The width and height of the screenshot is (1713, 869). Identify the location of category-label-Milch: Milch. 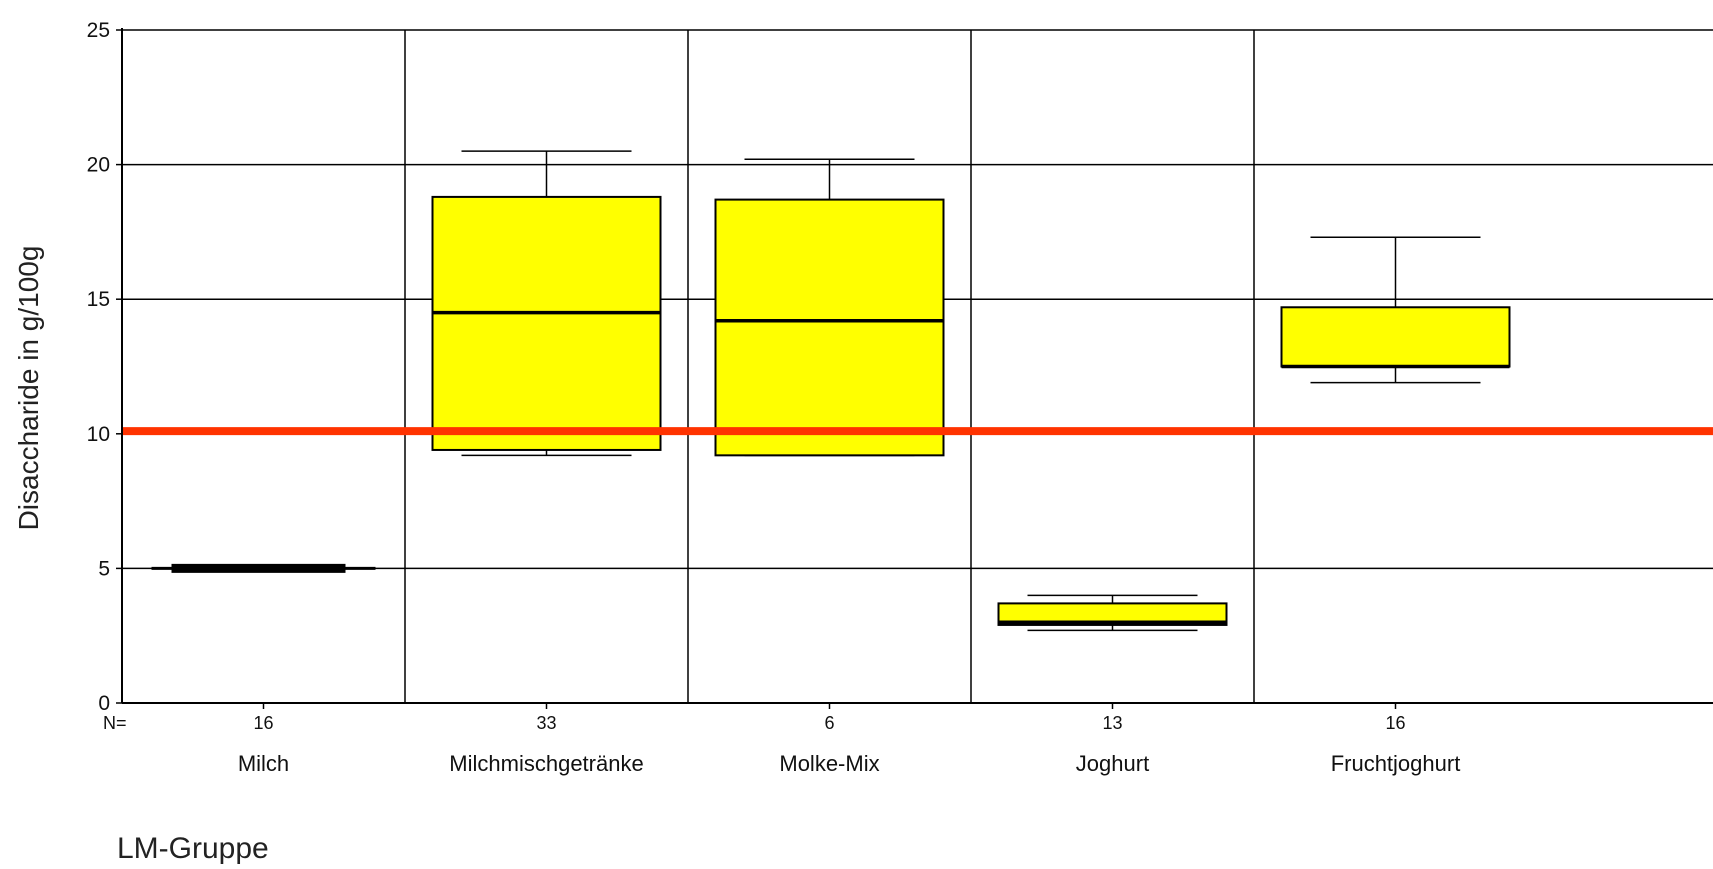
(263, 763).